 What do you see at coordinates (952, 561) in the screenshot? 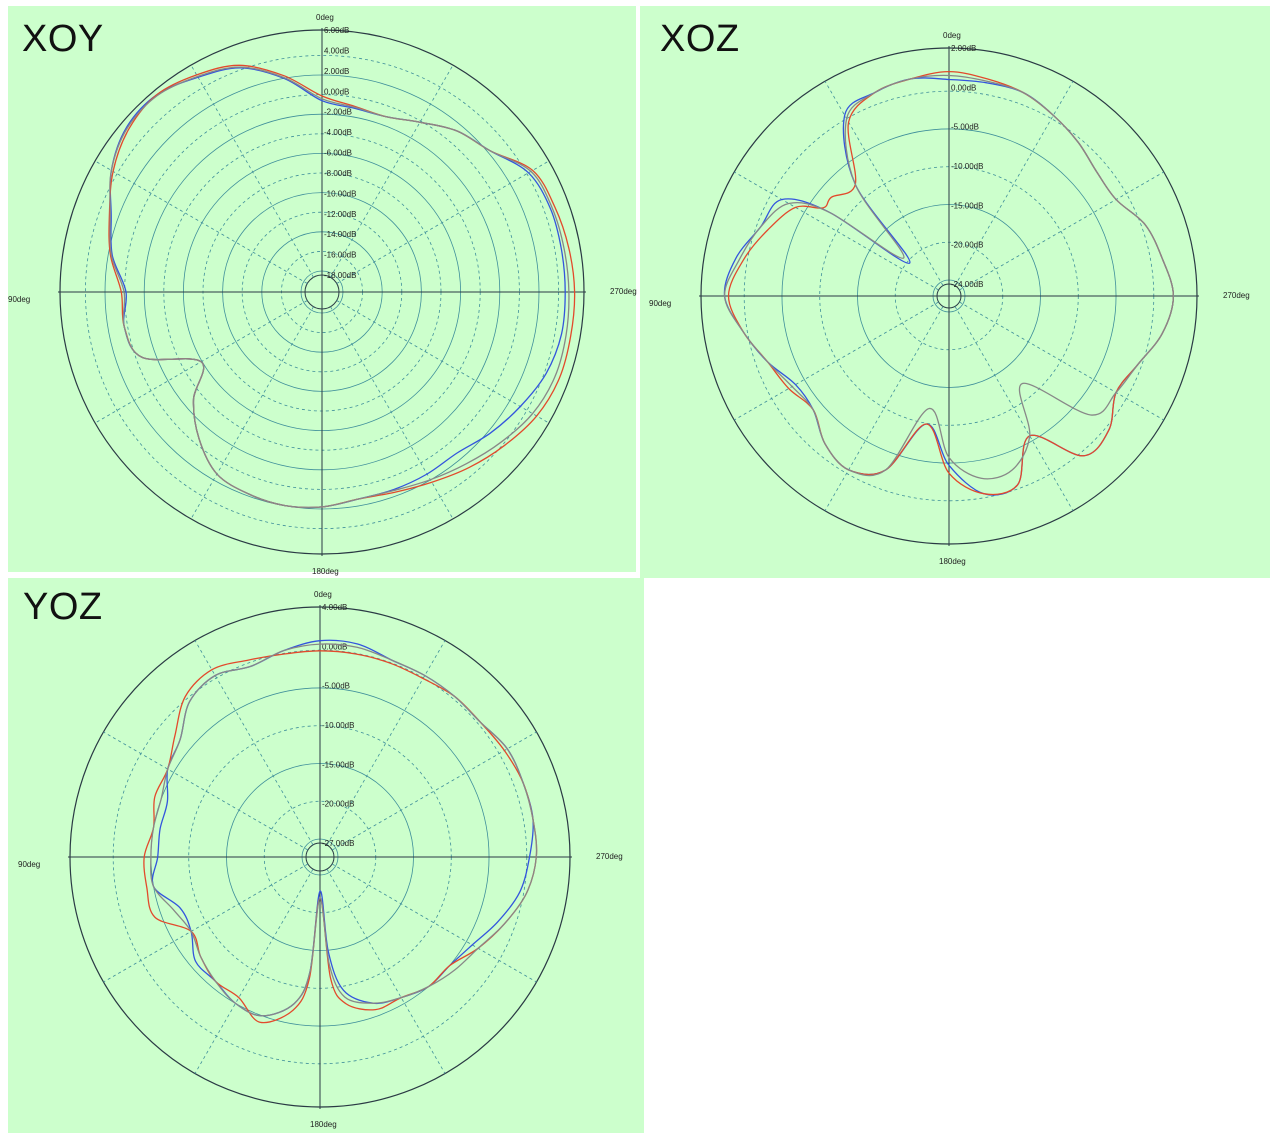
I see `xoz-angle-label-bottom: 180deg` at bounding box center [952, 561].